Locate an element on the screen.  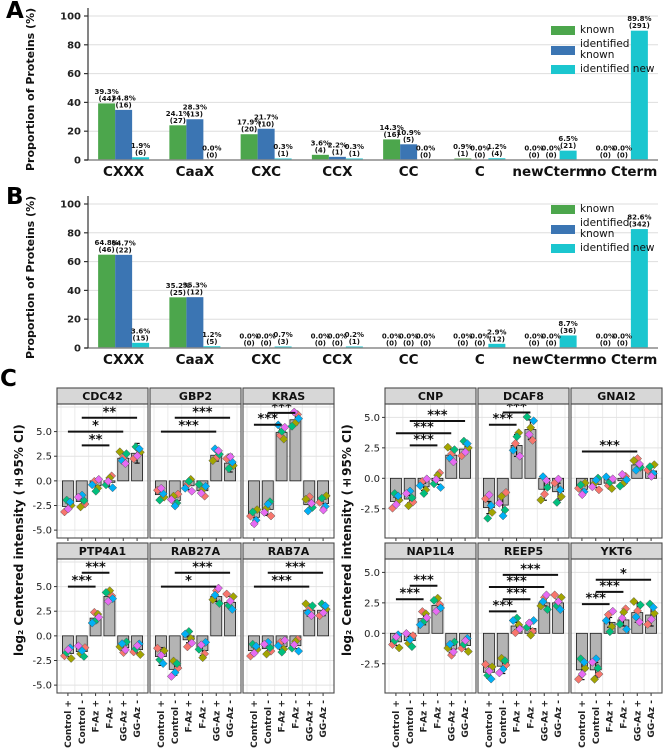
points-CDC42 is located at coordinates (102, 479).